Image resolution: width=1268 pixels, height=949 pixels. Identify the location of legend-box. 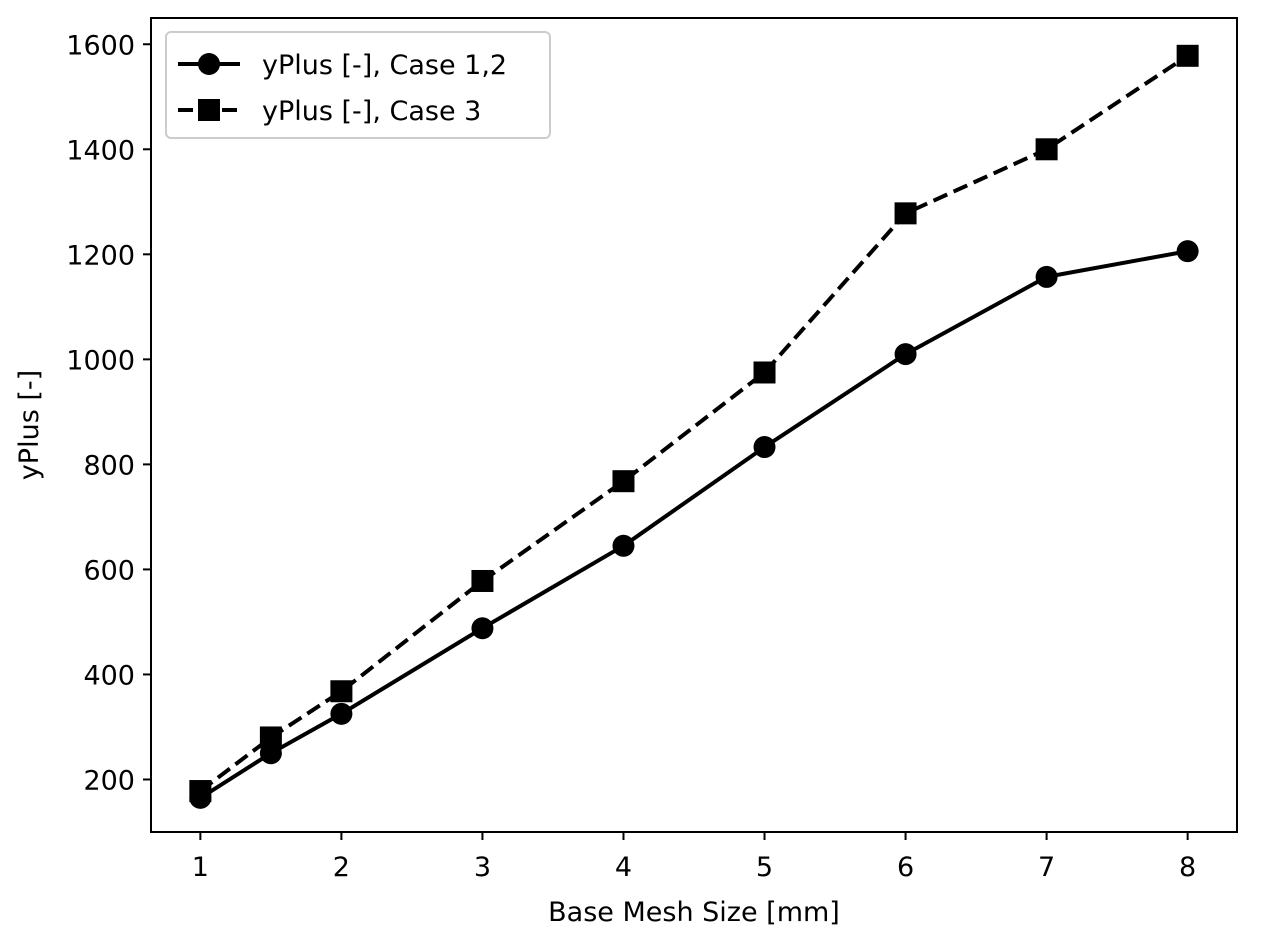
(358, 85).